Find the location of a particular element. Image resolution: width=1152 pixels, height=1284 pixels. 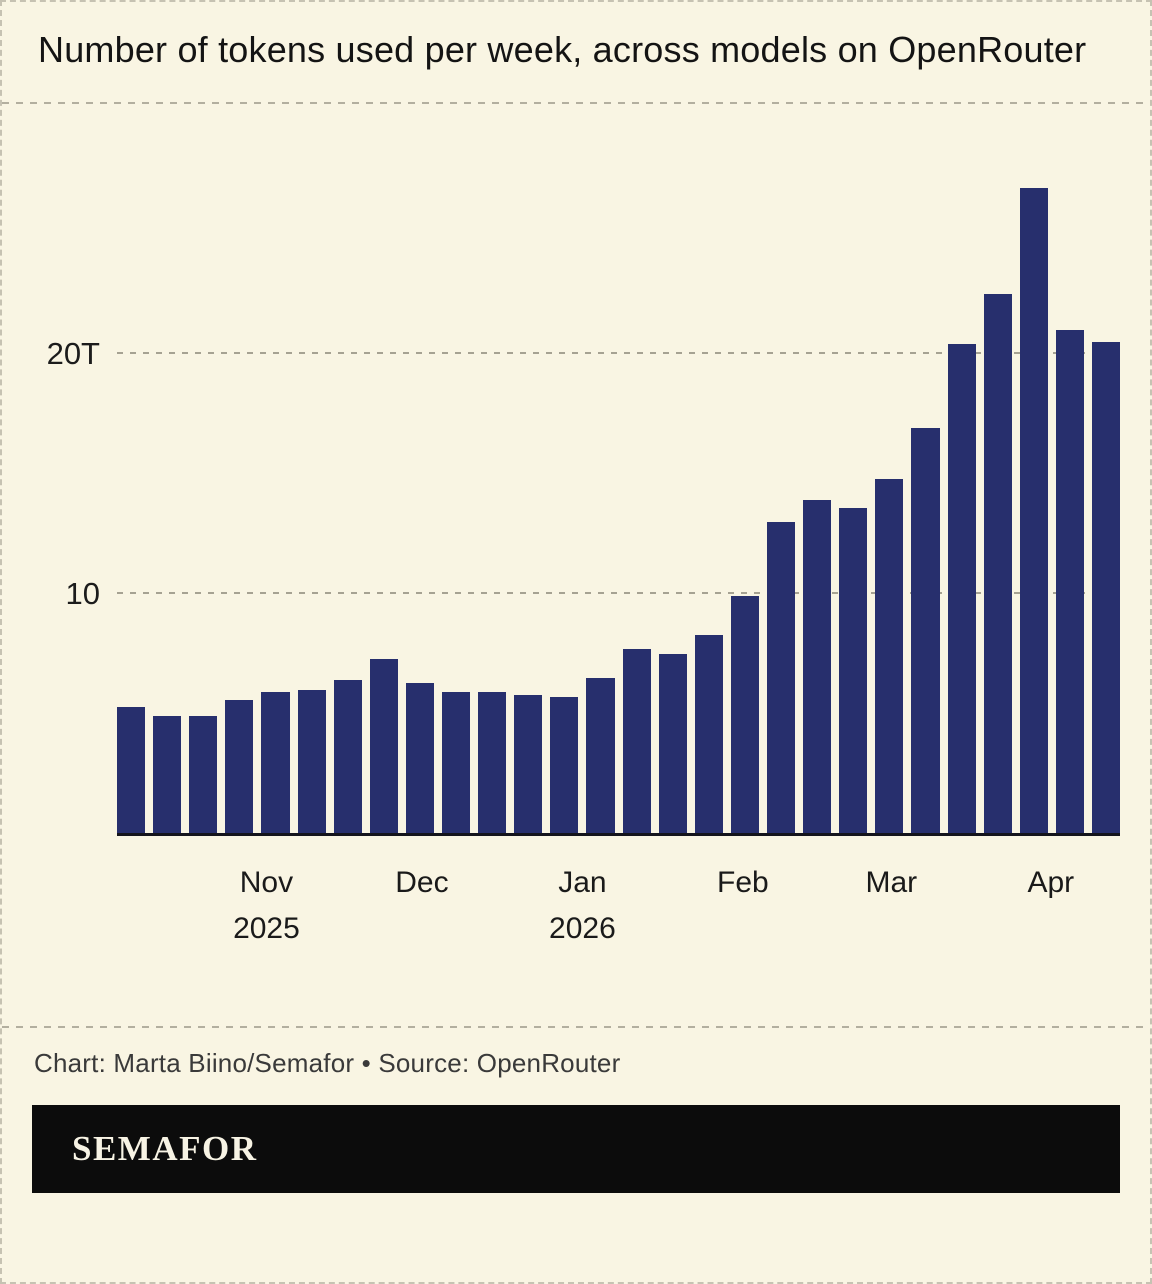

y-axis-label: 10 is located at coordinates (82, 593).